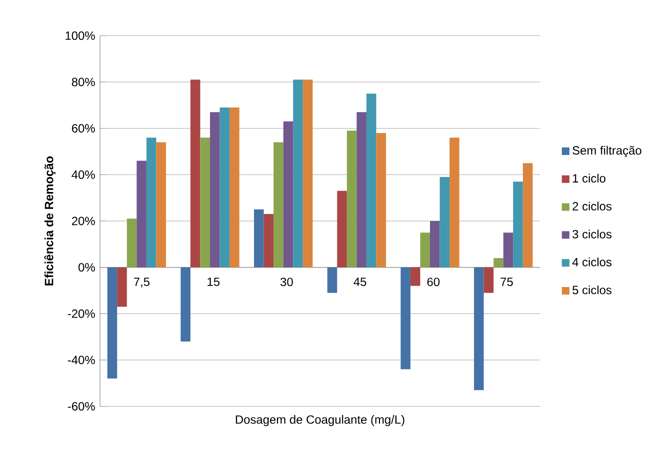  Describe the element at coordinates (81, 313) in the screenshot. I see `y-tick-label: -20%` at that location.